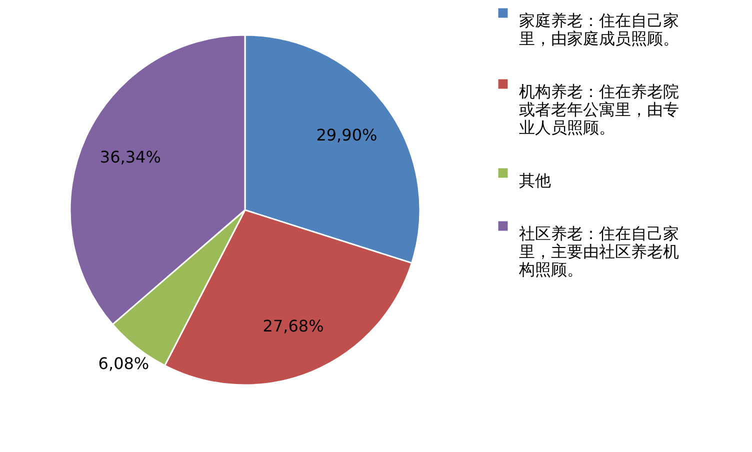  Describe the element at coordinates (347, 135) in the screenshot. I see `data-label: 29,90%` at that location.